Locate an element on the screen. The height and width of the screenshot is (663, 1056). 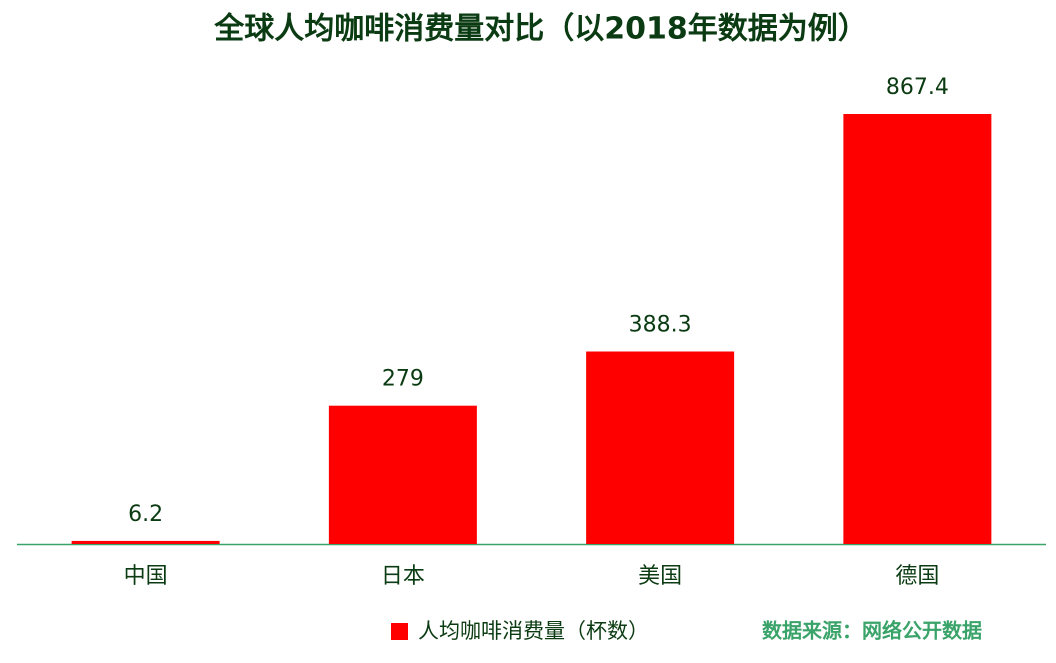
source-note: 数据来源：网络公开数据 is located at coordinates (872, 631).